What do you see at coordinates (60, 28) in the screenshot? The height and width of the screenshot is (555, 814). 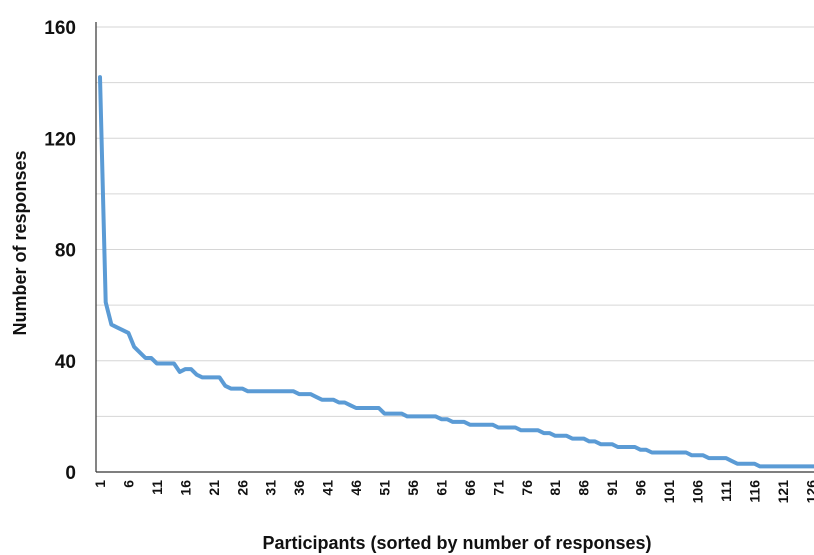 I see `y-tick-label: 160` at bounding box center [60, 28].